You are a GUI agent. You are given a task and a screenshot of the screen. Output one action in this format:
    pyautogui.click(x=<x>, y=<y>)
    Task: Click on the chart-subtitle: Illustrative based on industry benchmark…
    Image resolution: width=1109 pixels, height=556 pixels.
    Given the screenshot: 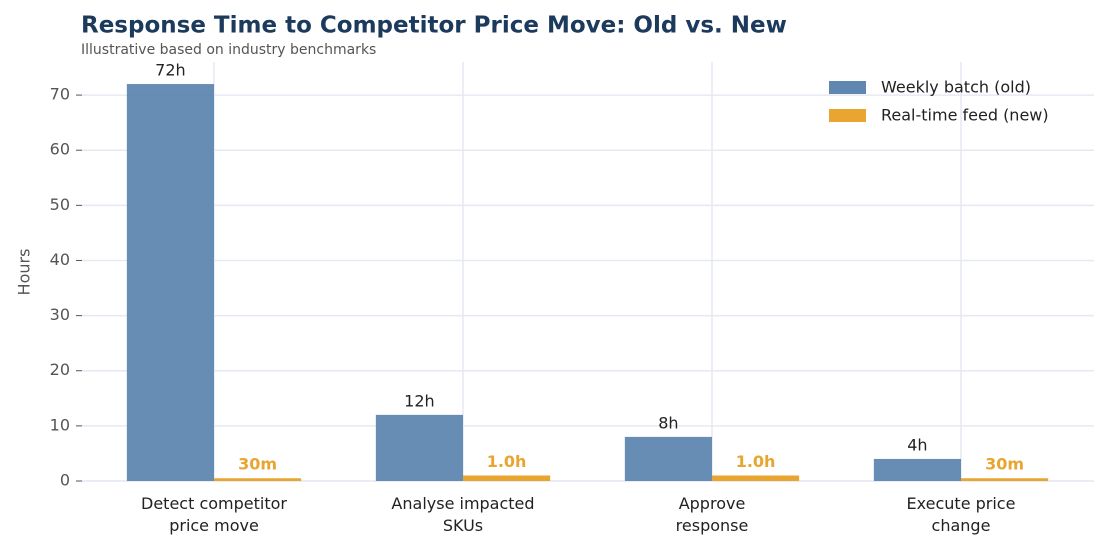 What is the action you would take?
    pyautogui.click(x=228, y=50)
    